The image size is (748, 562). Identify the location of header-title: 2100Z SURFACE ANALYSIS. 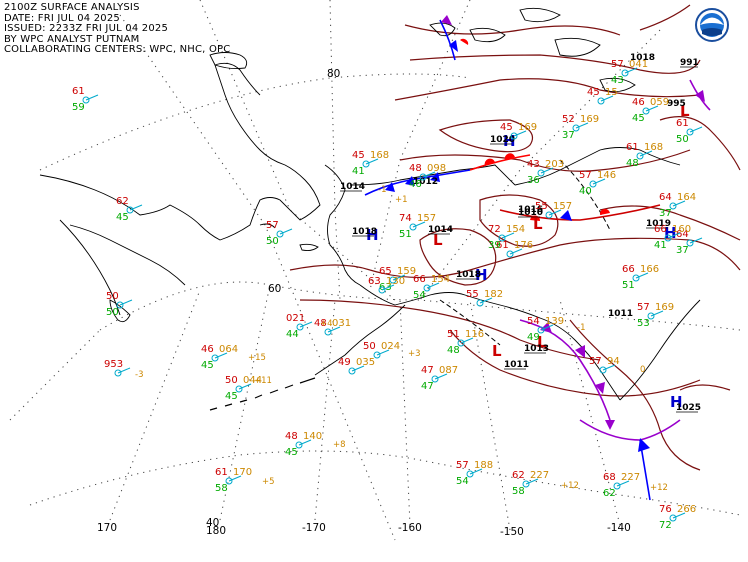
(72, 7).